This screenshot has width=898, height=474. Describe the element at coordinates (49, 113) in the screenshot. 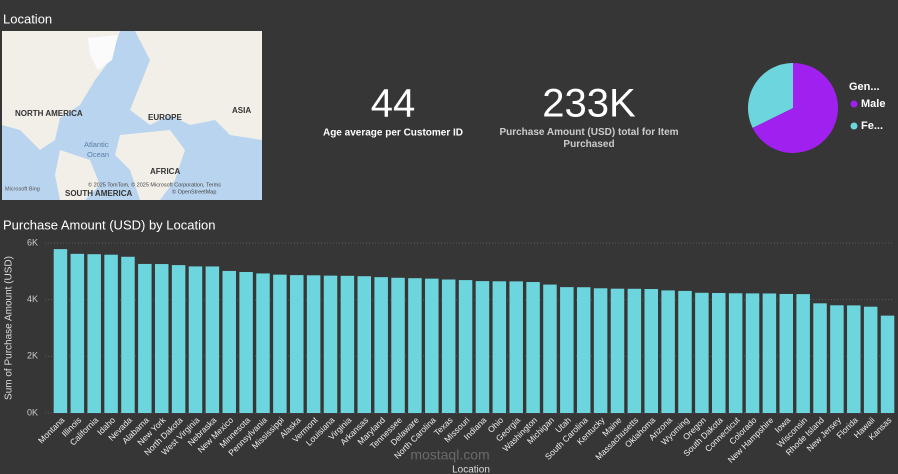

I see `map-label: NORTH AMERICA` at that location.